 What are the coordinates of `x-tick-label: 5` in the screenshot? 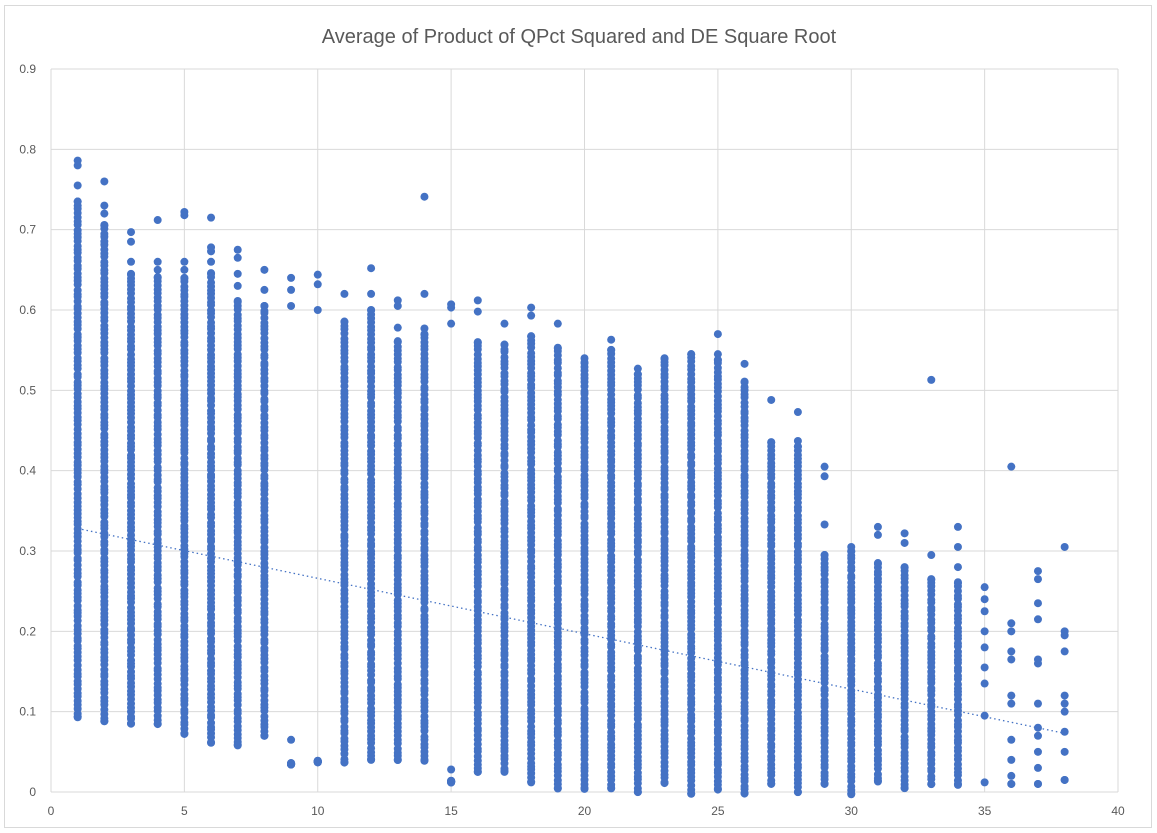 It's located at (184, 811).